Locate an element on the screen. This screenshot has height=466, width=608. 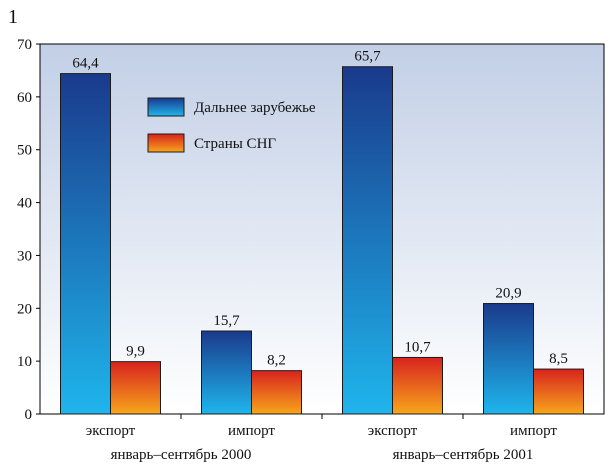
data-label: 15,7 is located at coordinates (226, 321).